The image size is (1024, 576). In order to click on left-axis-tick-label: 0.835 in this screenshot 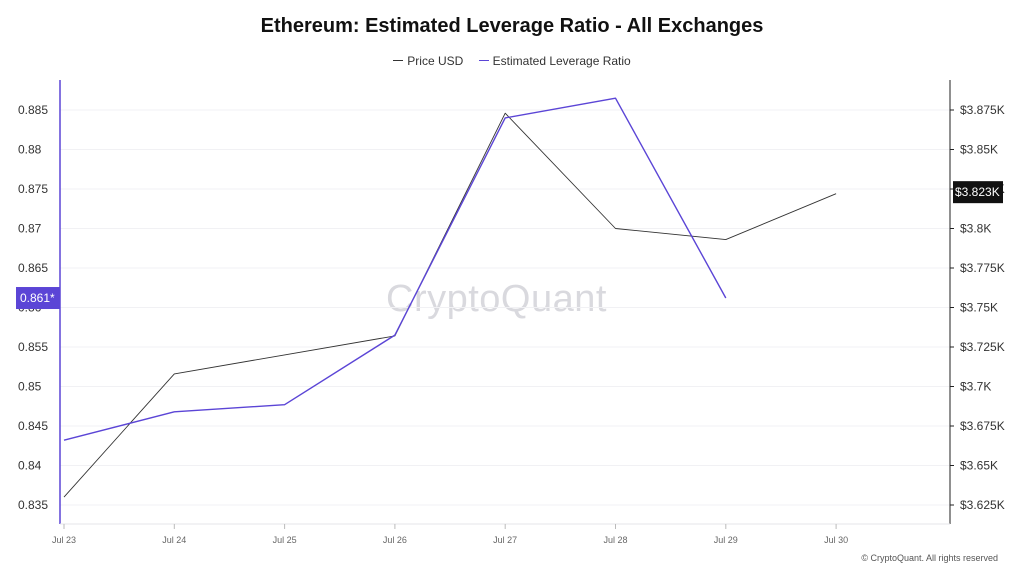, I will do `click(33, 505)`.